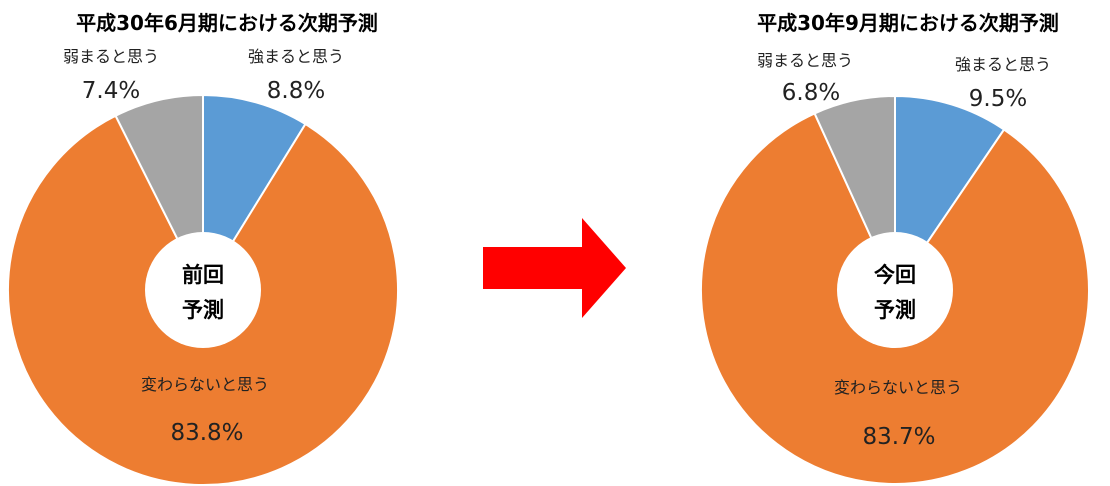 This screenshot has height=486, width=1110. Describe the element at coordinates (206, 433) in the screenshot. I see `slice-value-unchanged: 83.8%` at that location.